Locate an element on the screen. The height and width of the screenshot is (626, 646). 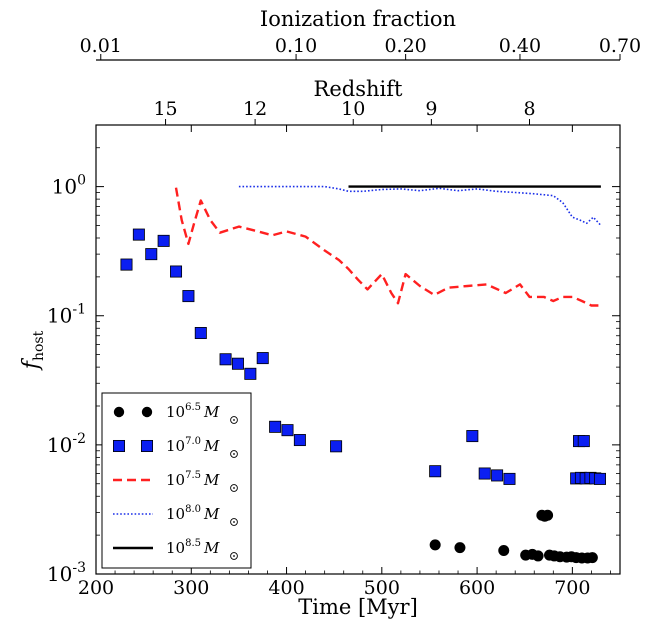
y-tick-label: 10⁻² is located at coordinates (66, 444).